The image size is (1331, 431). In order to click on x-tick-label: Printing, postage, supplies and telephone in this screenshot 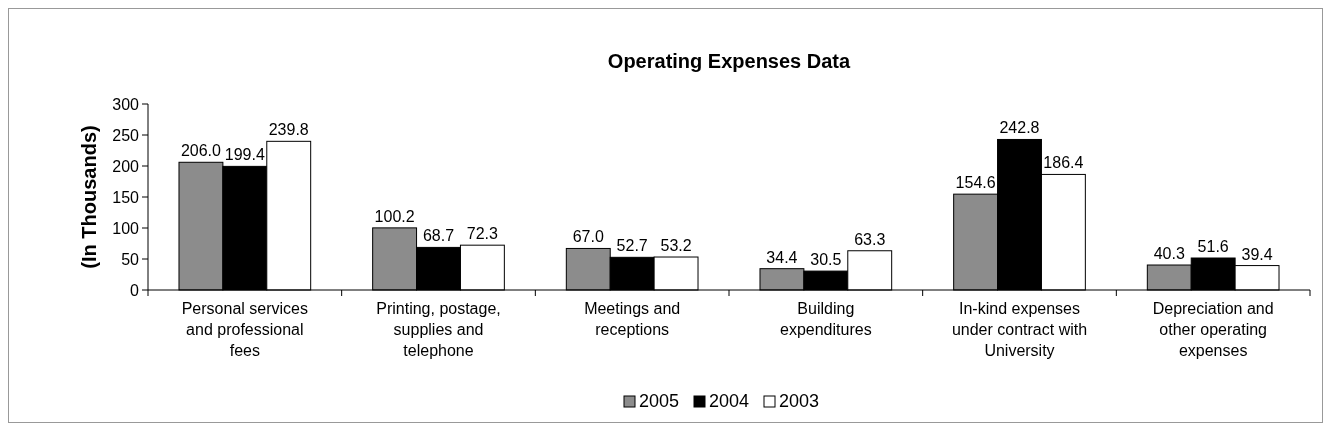, I will do `click(438, 329)`.